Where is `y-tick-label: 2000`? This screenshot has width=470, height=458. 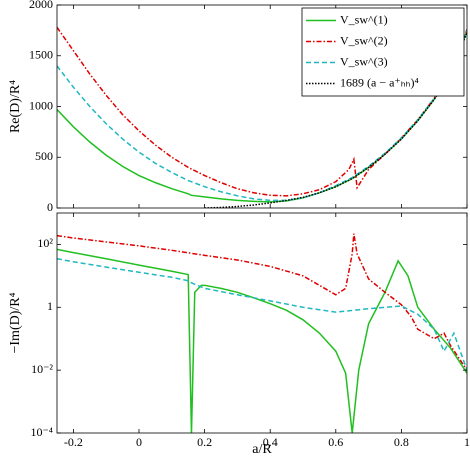
y-tick-label: 2000 is located at coordinates (41, 5).